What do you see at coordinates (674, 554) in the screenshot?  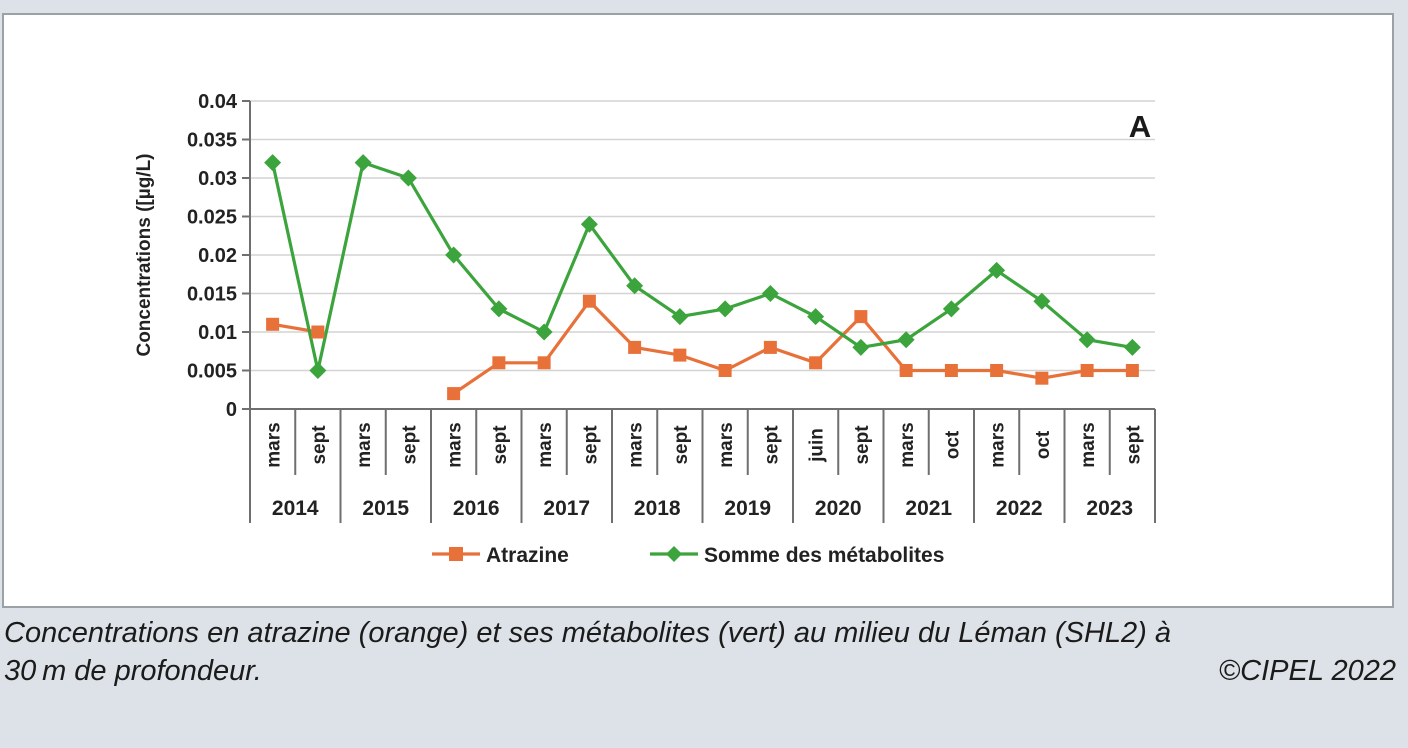 I see `legend-marker-diamond` at bounding box center [674, 554].